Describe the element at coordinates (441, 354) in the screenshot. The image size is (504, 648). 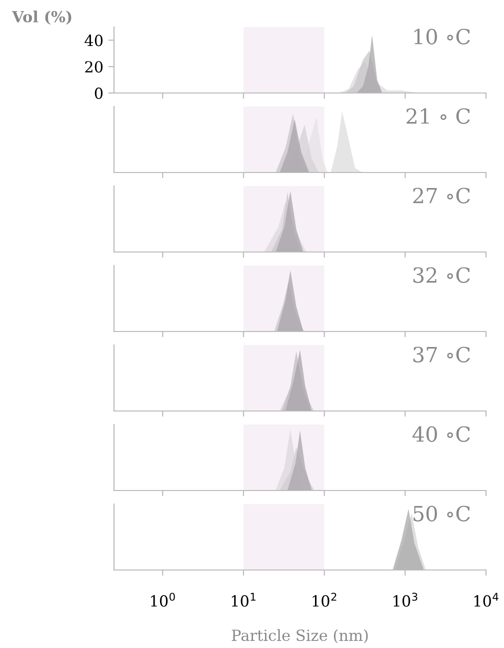
I see `chart-title: 37 ∘C` at that location.